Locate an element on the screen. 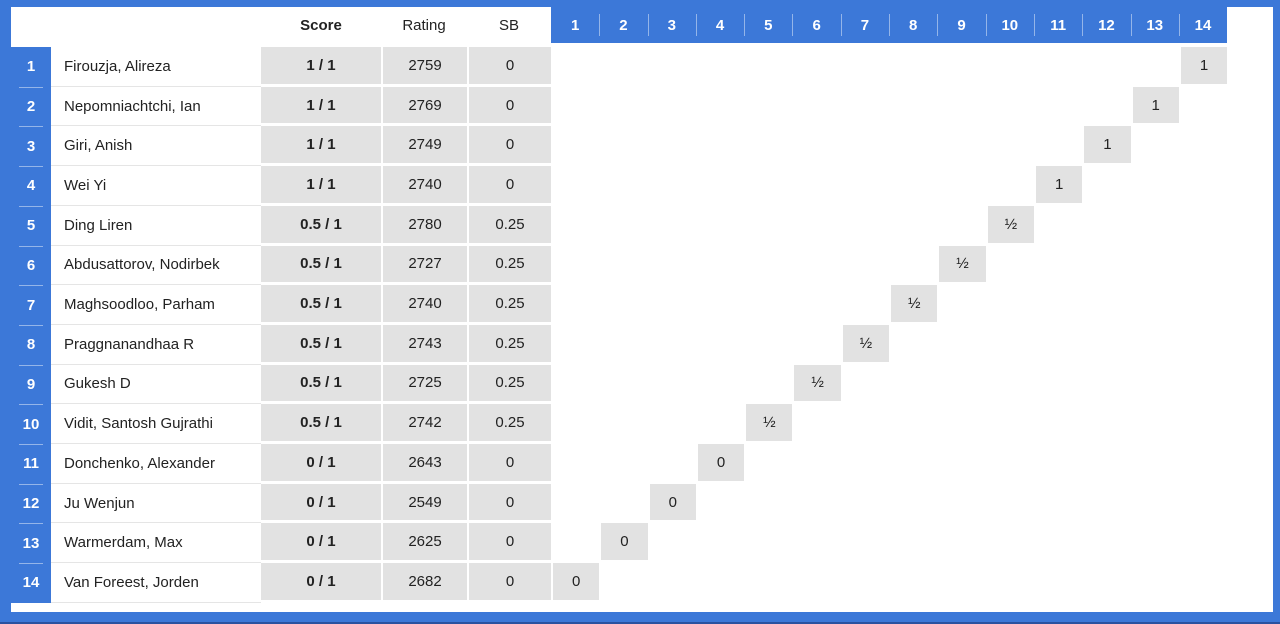  column-header-score: Score is located at coordinates (321, 25).